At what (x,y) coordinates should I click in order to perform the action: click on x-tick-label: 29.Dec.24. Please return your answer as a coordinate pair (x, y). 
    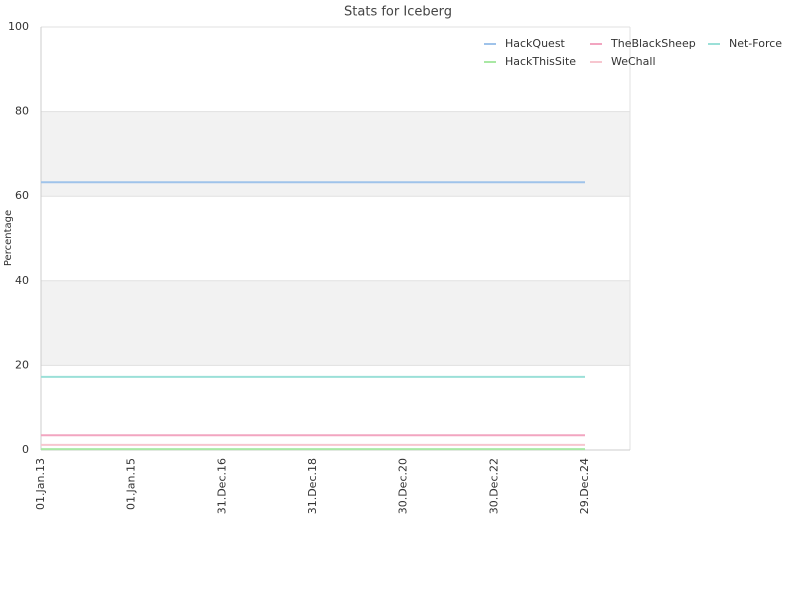
    Looking at the image, I should click on (584, 486).